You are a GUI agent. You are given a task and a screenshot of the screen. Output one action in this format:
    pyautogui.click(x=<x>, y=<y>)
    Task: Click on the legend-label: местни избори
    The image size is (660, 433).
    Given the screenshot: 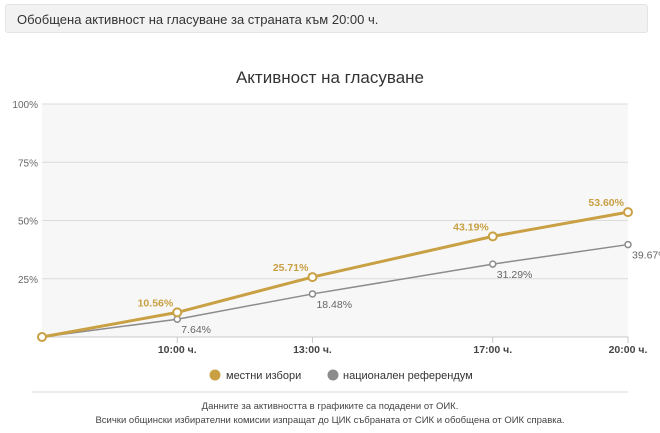 What is the action you would take?
    pyautogui.click(x=263, y=376)
    